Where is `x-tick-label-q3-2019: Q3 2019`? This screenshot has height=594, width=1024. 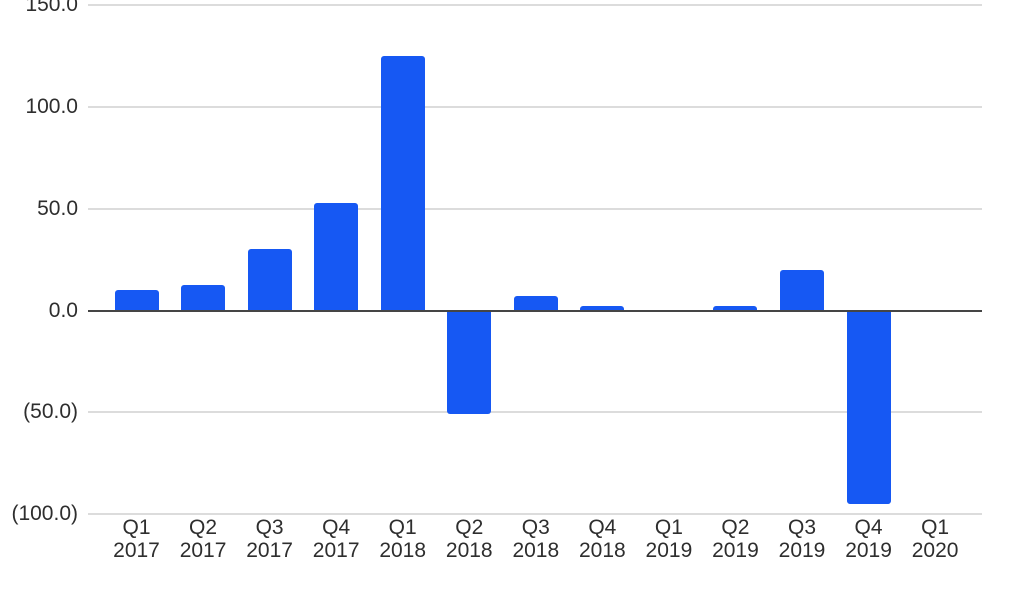 x-tick-label-q3-2019: Q3 2019 is located at coordinates (802, 539).